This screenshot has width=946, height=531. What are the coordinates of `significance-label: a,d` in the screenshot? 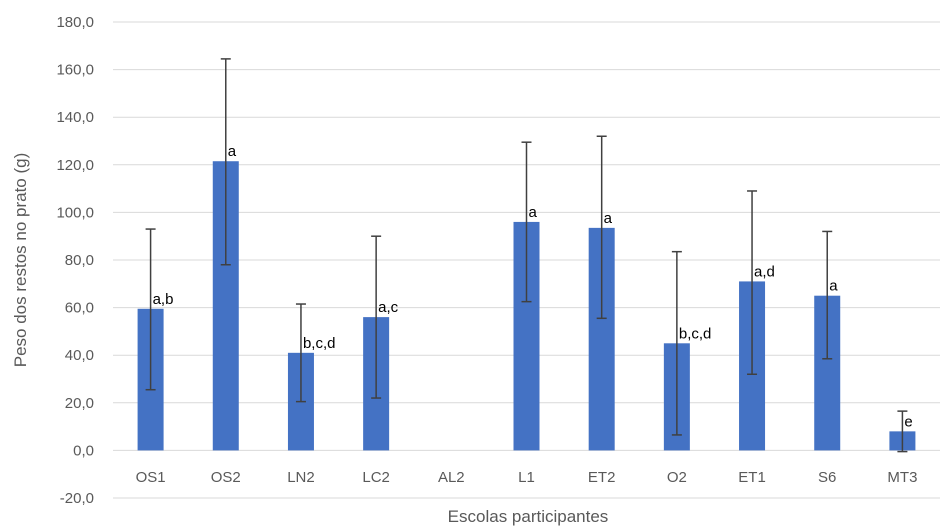 It's located at (764, 271).